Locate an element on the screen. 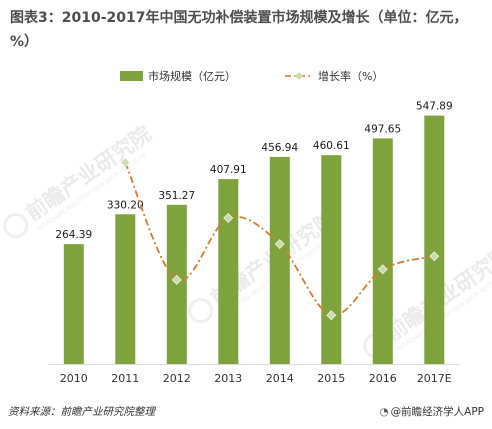  legend-bar-label: 市场规模（亿元） is located at coordinates (192, 76).